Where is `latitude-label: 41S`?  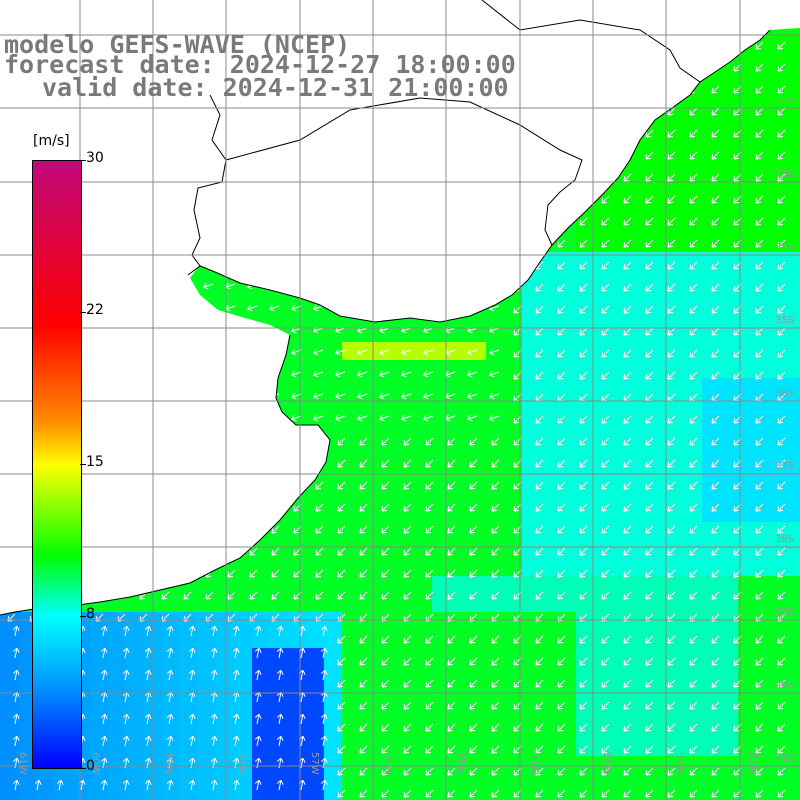 latitude-label: 41S is located at coordinates (784, 758).